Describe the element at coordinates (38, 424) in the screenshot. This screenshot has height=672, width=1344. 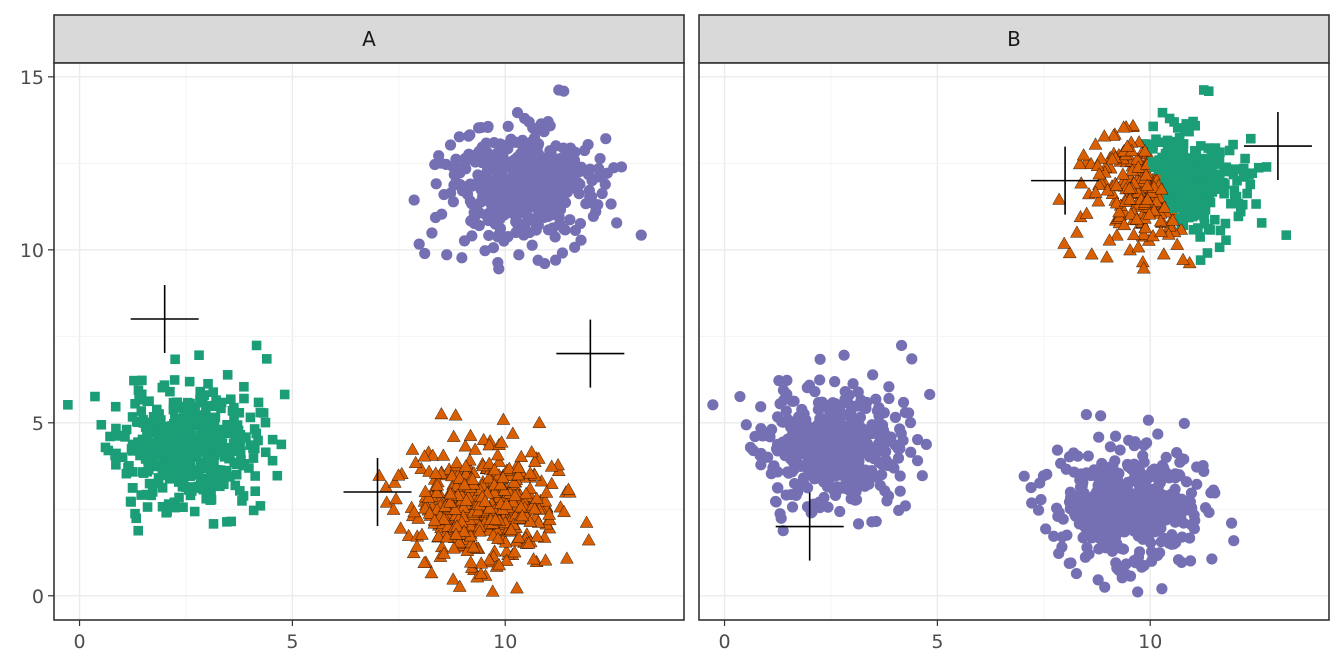
I see `y-tick-label: 5` at that location.